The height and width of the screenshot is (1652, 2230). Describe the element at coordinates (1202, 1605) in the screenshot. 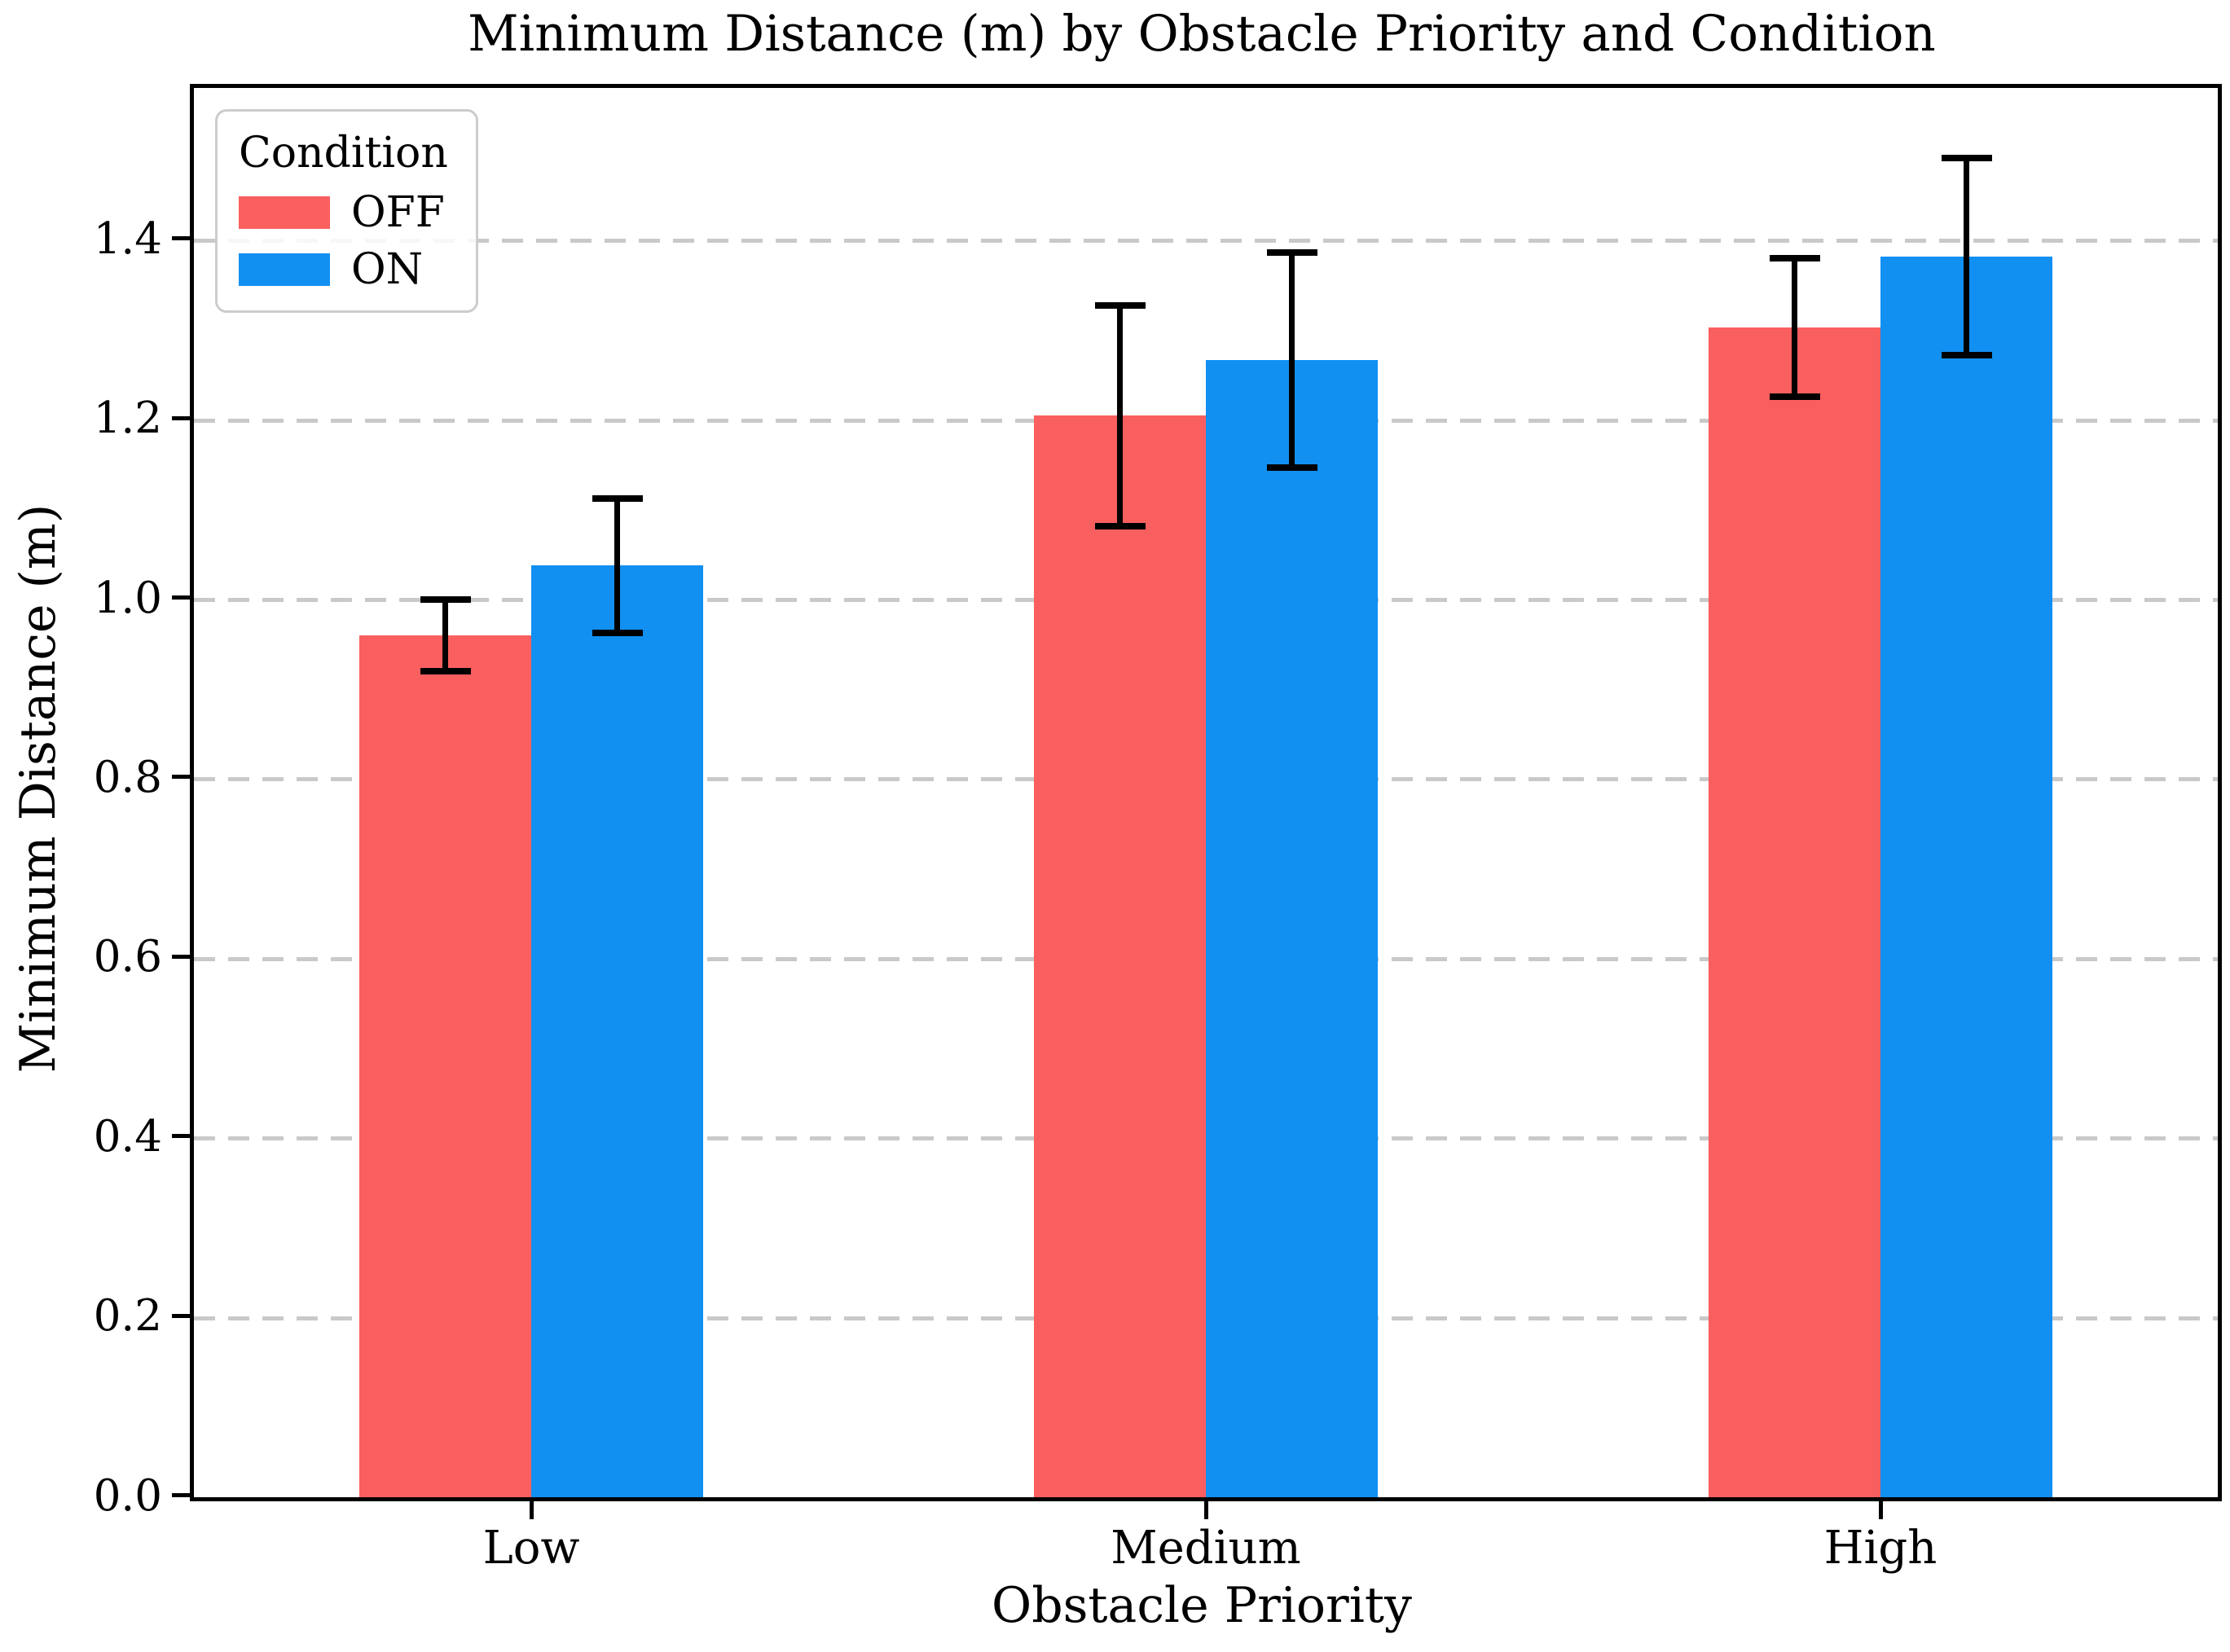

I see `x-axis-label: Obstacle Priority` at that location.